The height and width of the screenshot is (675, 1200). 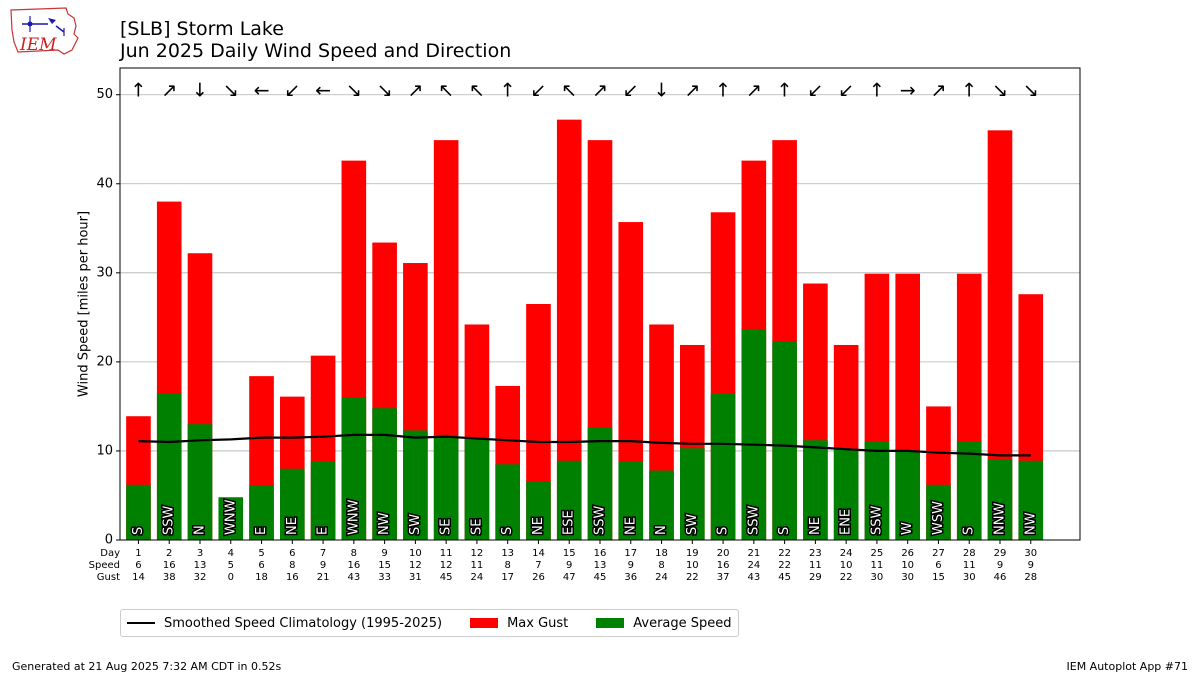 What do you see at coordinates (484, 623) in the screenshot?
I see `legend-swatch-gust` at bounding box center [484, 623].